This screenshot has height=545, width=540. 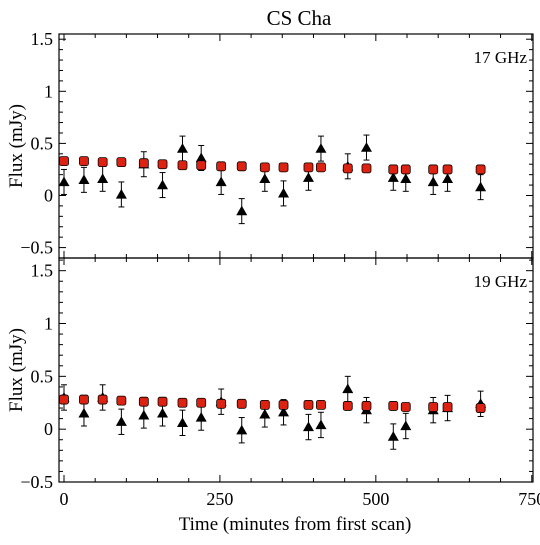 What do you see at coordinates (63, 499) in the screenshot?
I see `x-tick-label: 0` at bounding box center [63, 499].